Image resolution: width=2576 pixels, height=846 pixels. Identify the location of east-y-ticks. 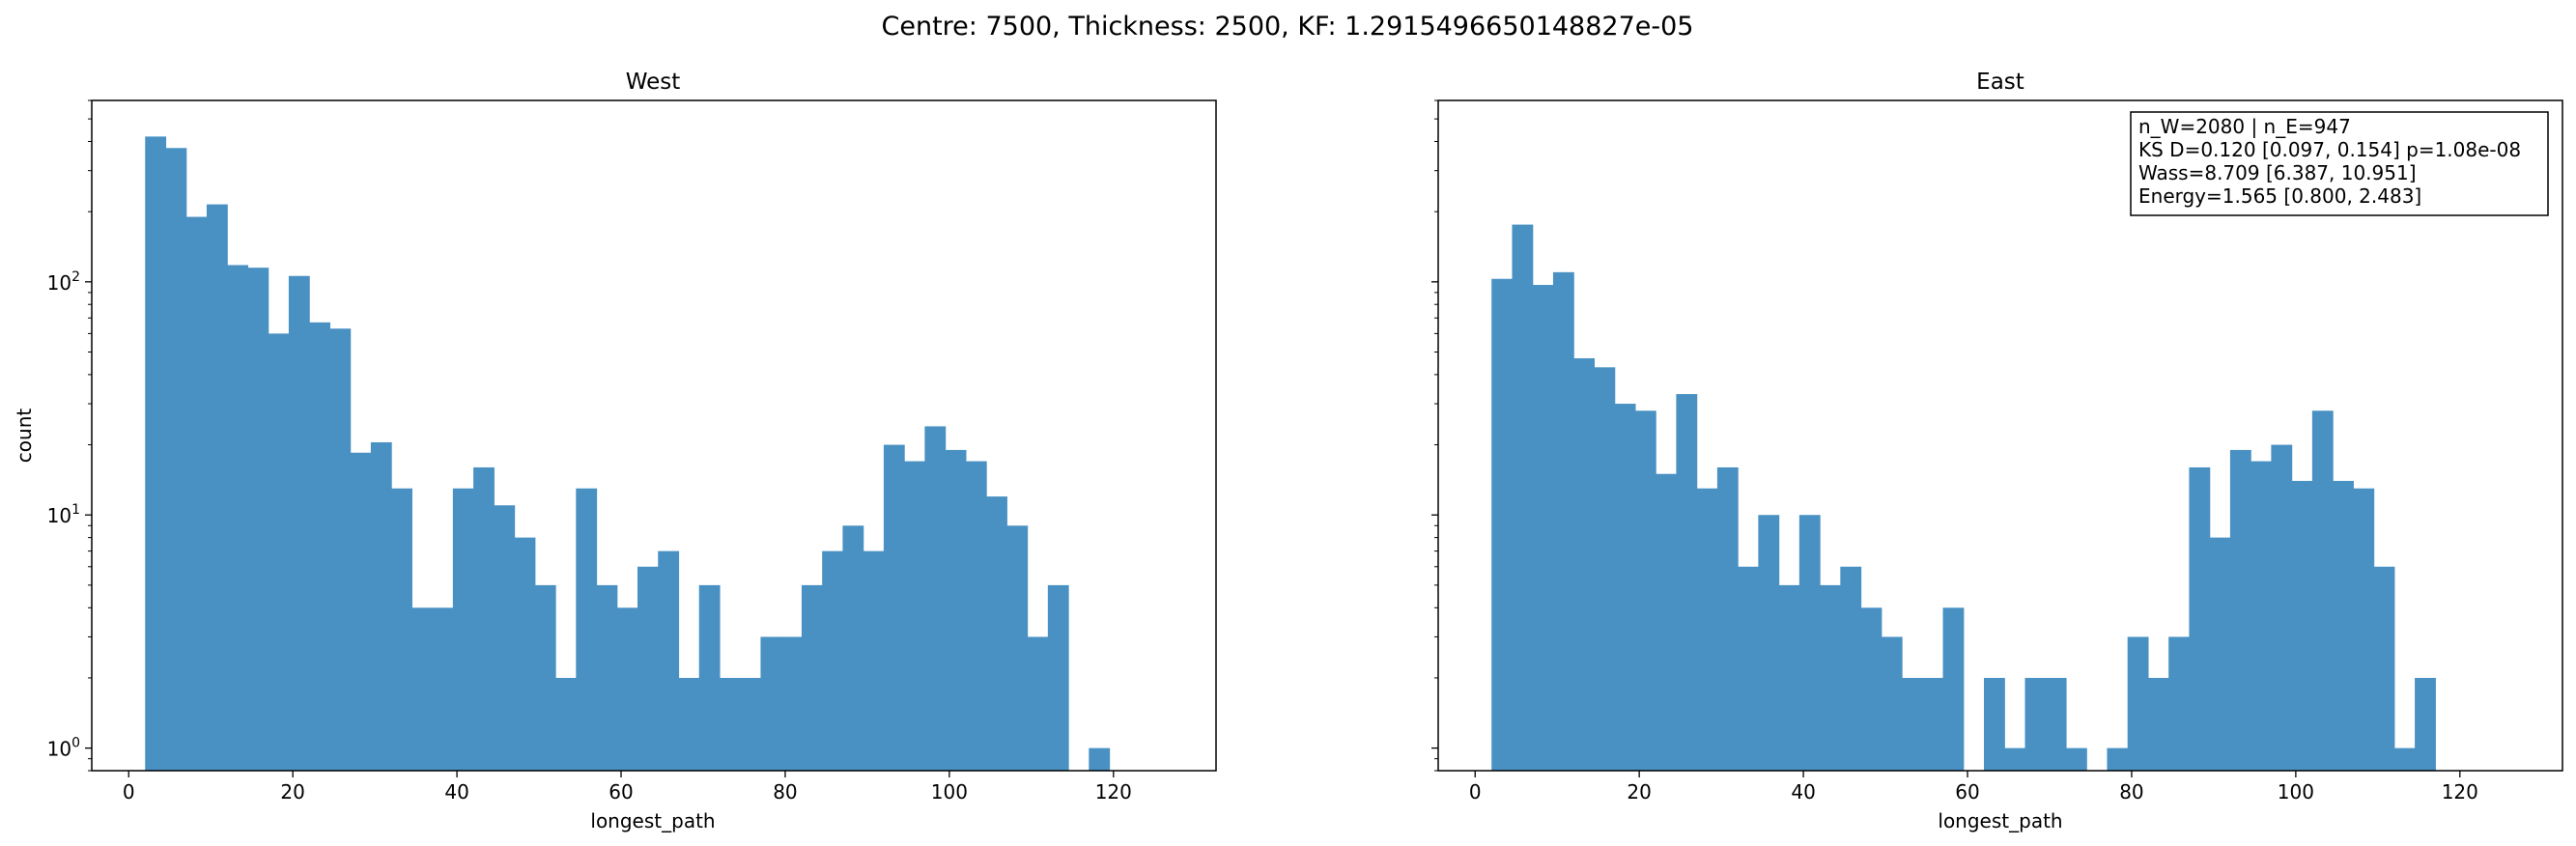
(1434, 435).